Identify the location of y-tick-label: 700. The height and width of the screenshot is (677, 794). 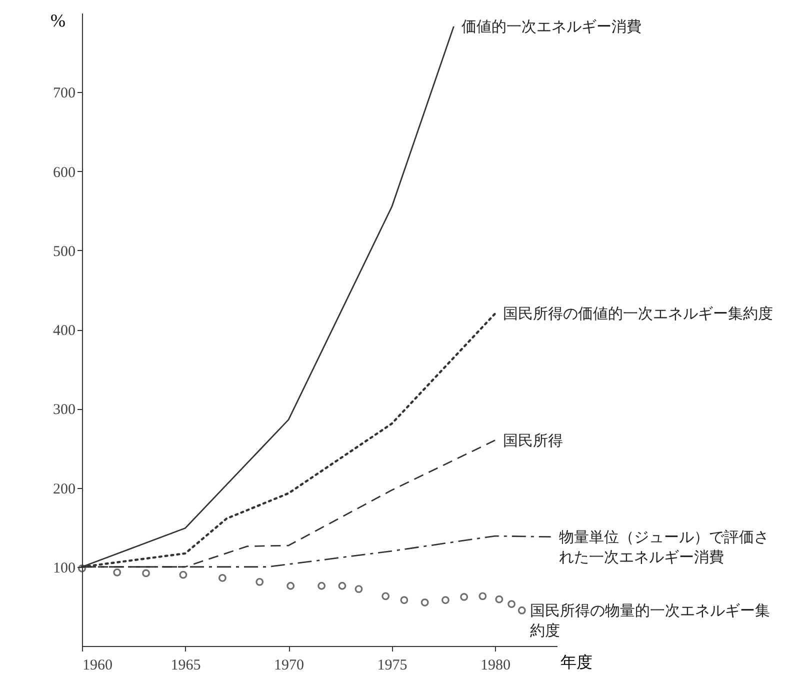
(64, 94).